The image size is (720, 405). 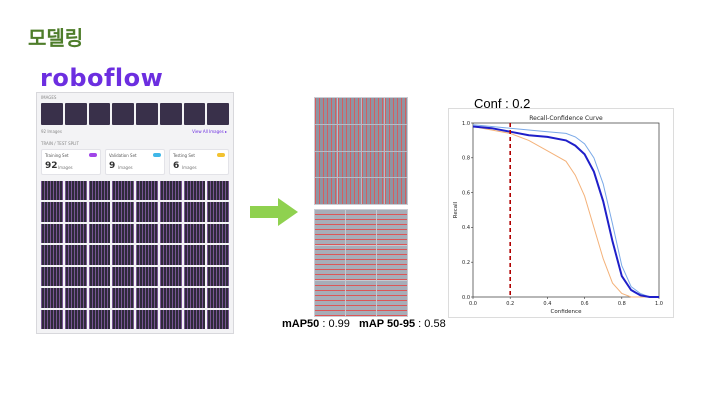 I want to click on map50-value: : 0.99, so click(x=334, y=324).